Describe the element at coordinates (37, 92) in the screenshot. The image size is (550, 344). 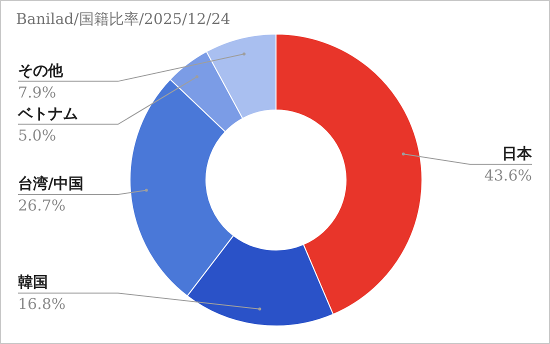
I see `data-label: 7.9%` at that location.